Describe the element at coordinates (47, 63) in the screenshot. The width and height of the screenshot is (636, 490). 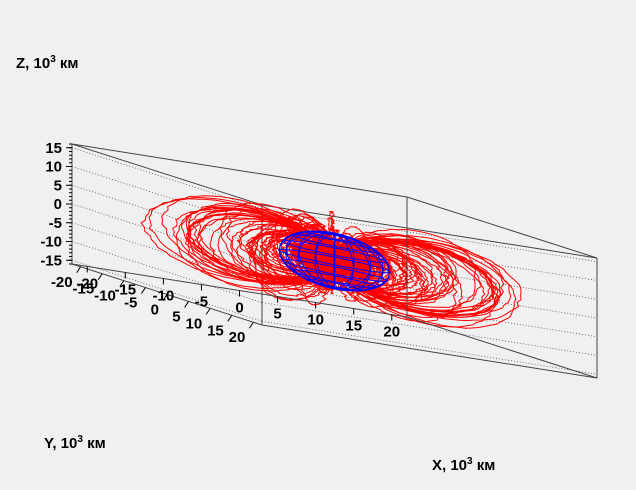
I see `z-axis-title: Z, 103 км` at that location.